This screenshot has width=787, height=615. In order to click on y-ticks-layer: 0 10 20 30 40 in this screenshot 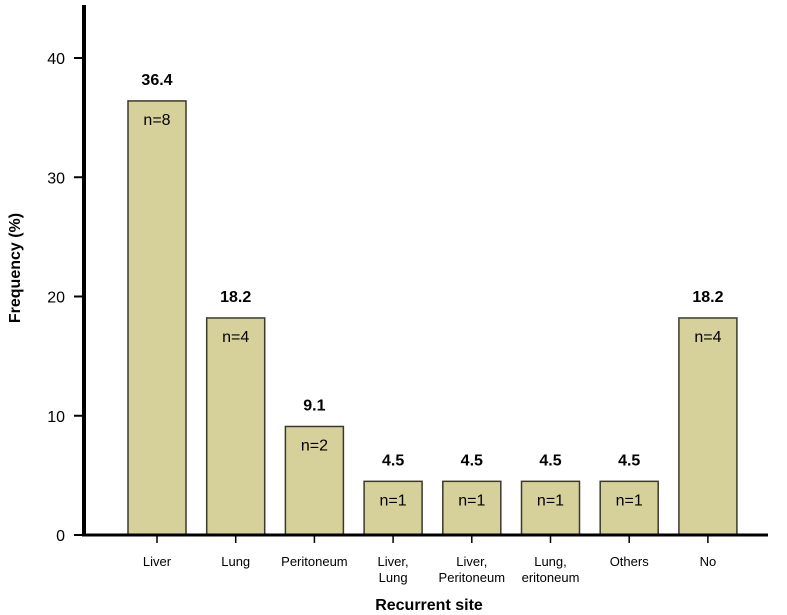, I will do `click(65, 298)`.